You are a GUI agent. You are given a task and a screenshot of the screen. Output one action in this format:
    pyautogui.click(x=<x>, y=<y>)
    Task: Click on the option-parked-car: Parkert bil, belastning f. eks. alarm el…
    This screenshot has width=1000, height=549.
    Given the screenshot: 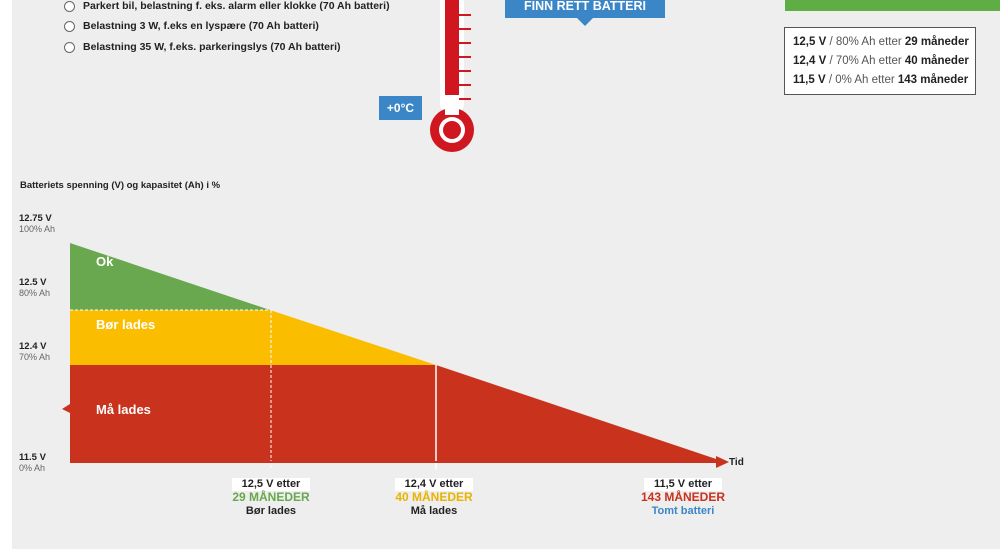 What is the action you would take?
    pyautogui.click(x=227, y=6)
    